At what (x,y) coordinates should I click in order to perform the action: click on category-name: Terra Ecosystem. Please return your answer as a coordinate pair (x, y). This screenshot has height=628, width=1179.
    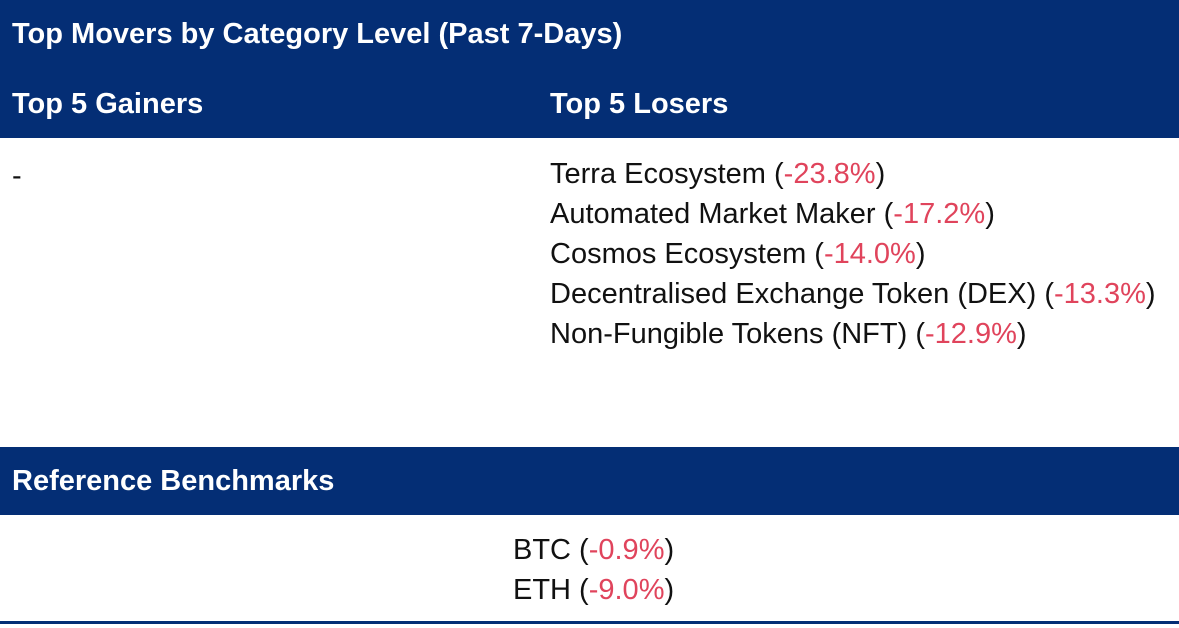
    Looking at the image, I should click on (658, 174).